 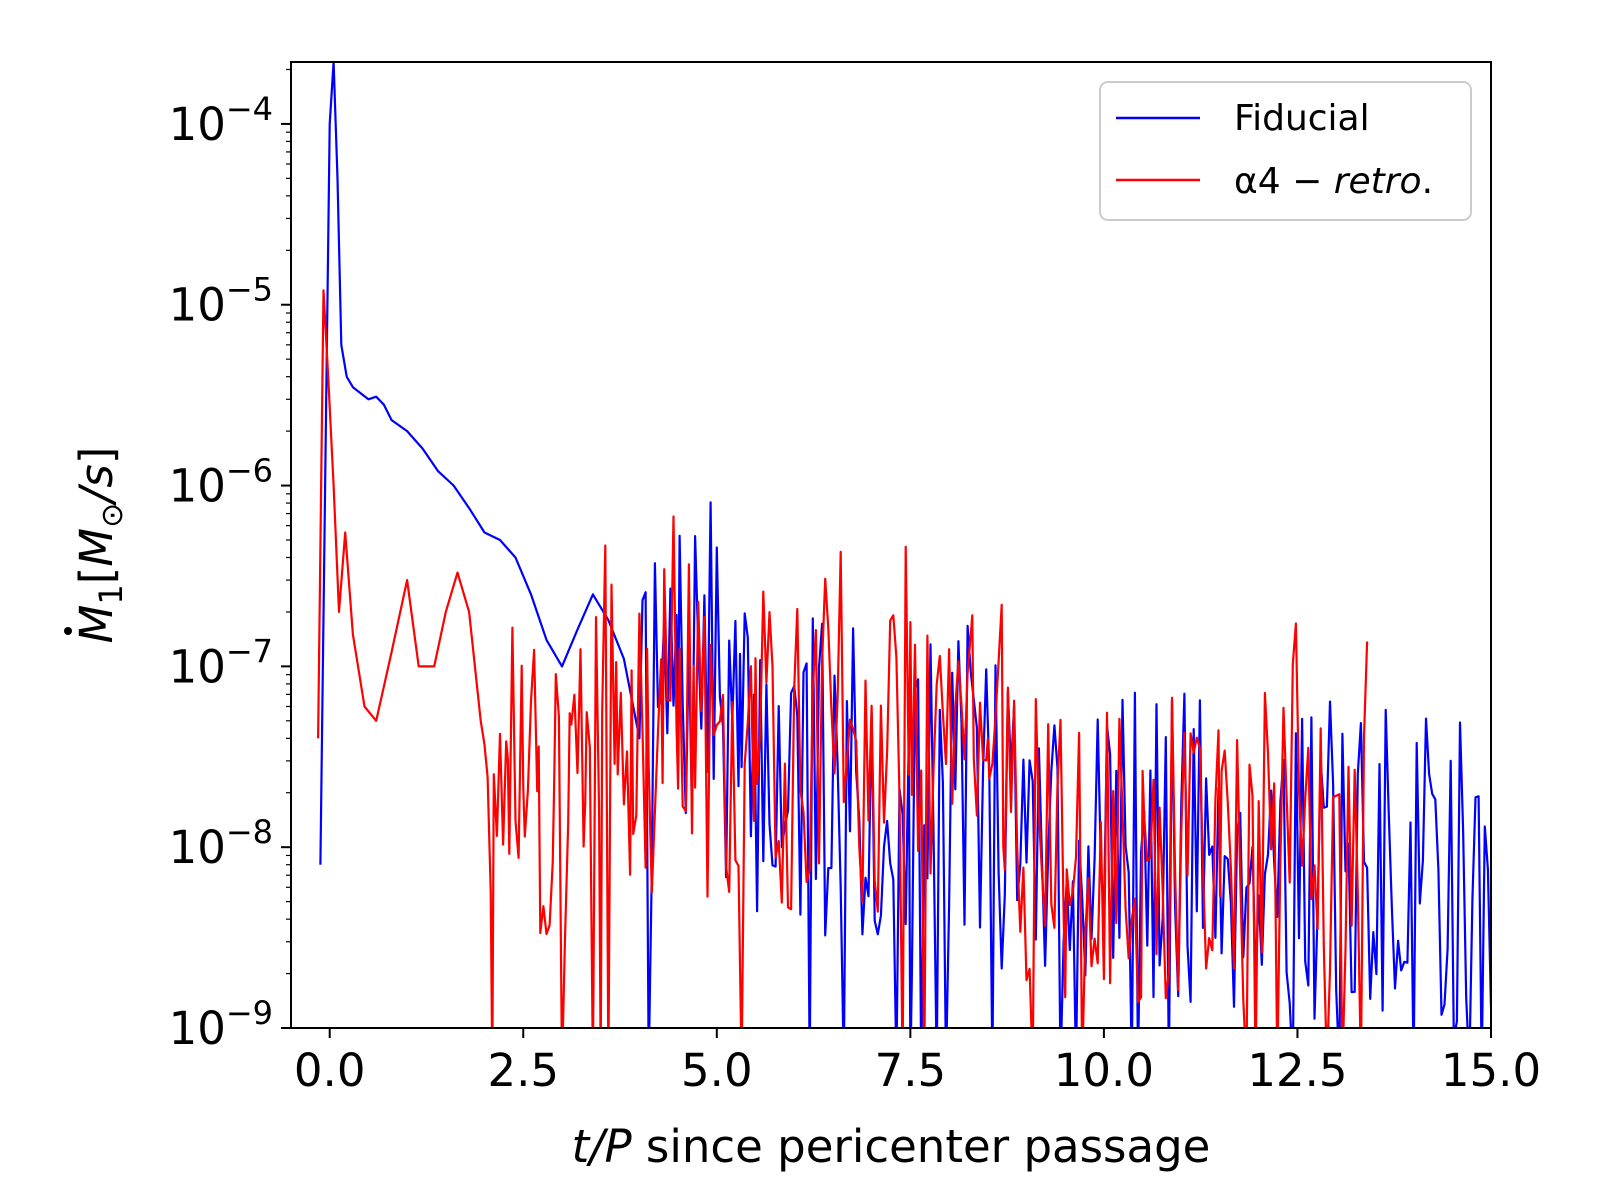 I want to click on x-axis-label-rest: since pericenter passage, so click(x=921, y=1146).